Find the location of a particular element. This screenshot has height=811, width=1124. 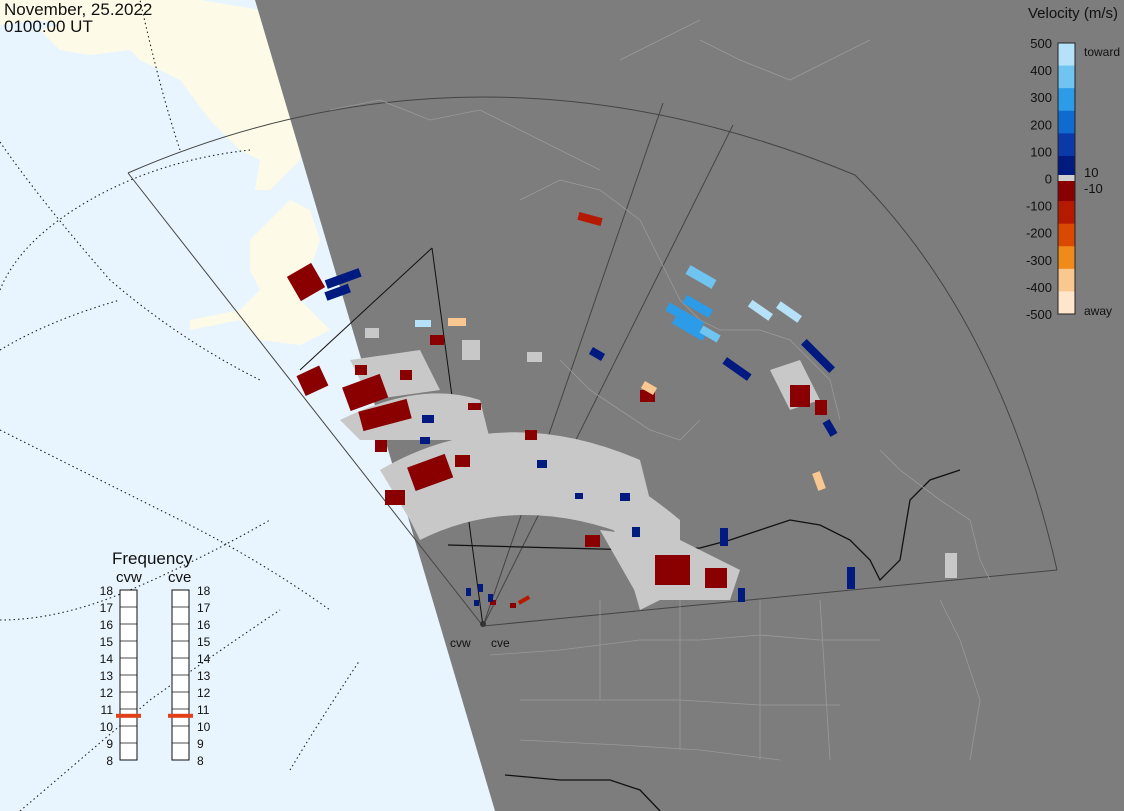

velocity-fast-away-scatter is located at coordinates (560, 408).